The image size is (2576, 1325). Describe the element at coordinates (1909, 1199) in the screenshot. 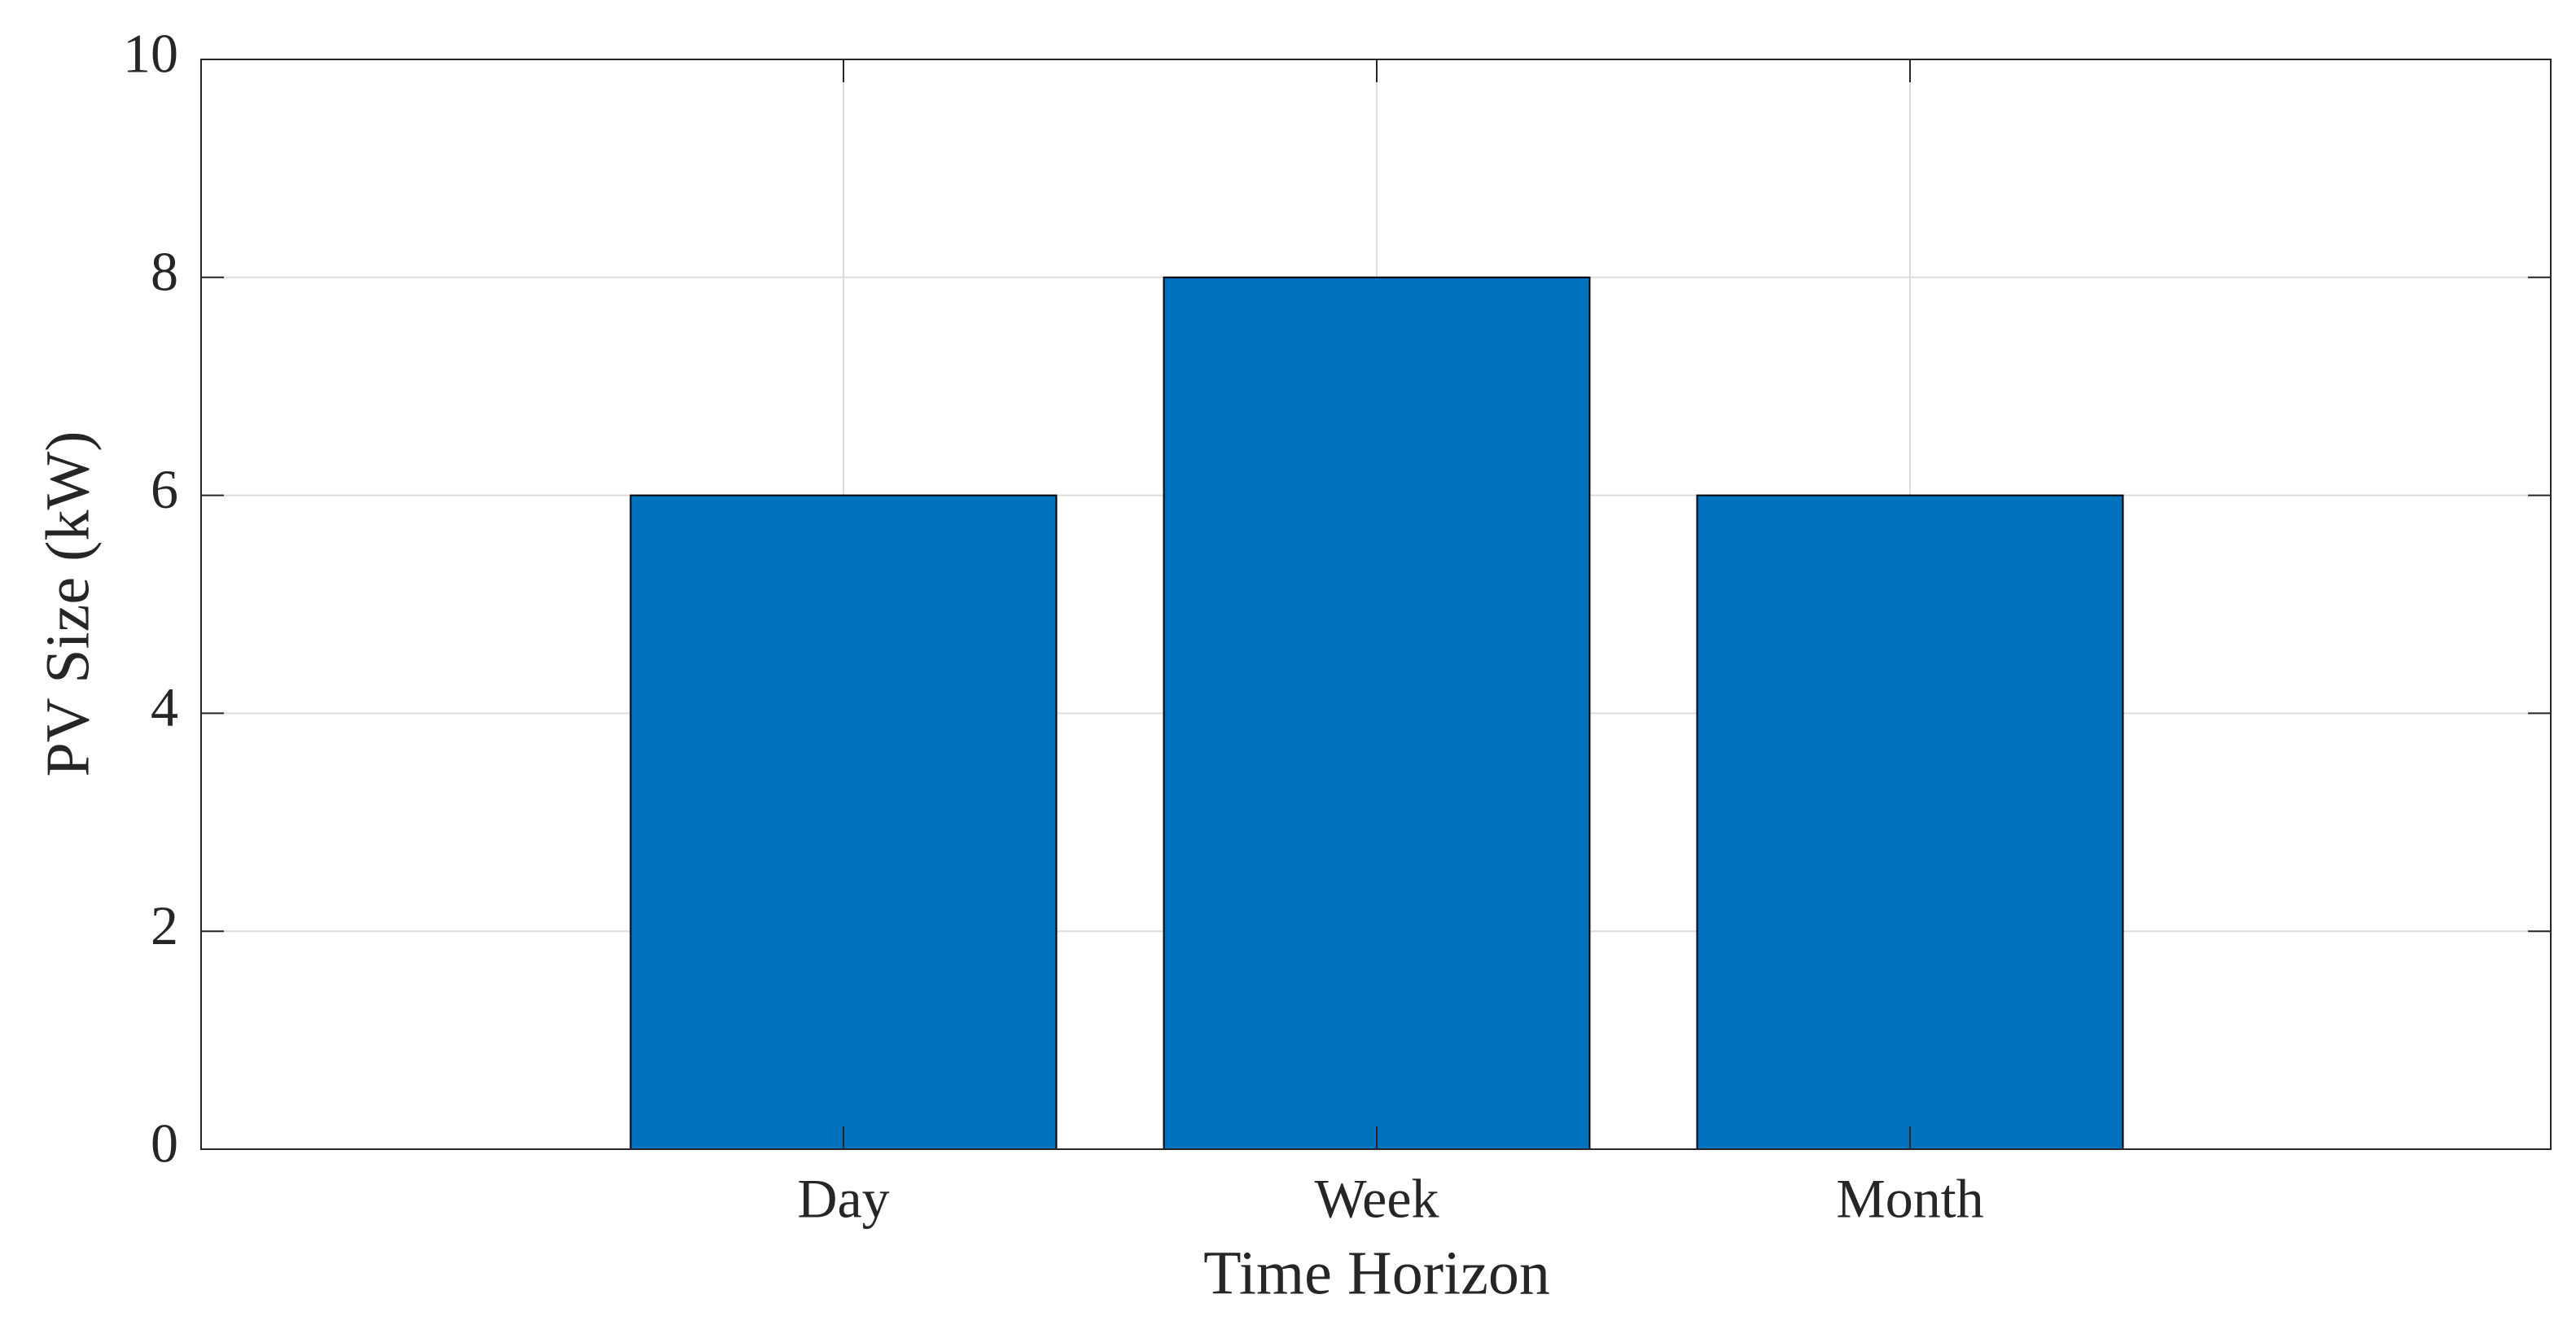

I see `x-tick-label: Month` at that location.